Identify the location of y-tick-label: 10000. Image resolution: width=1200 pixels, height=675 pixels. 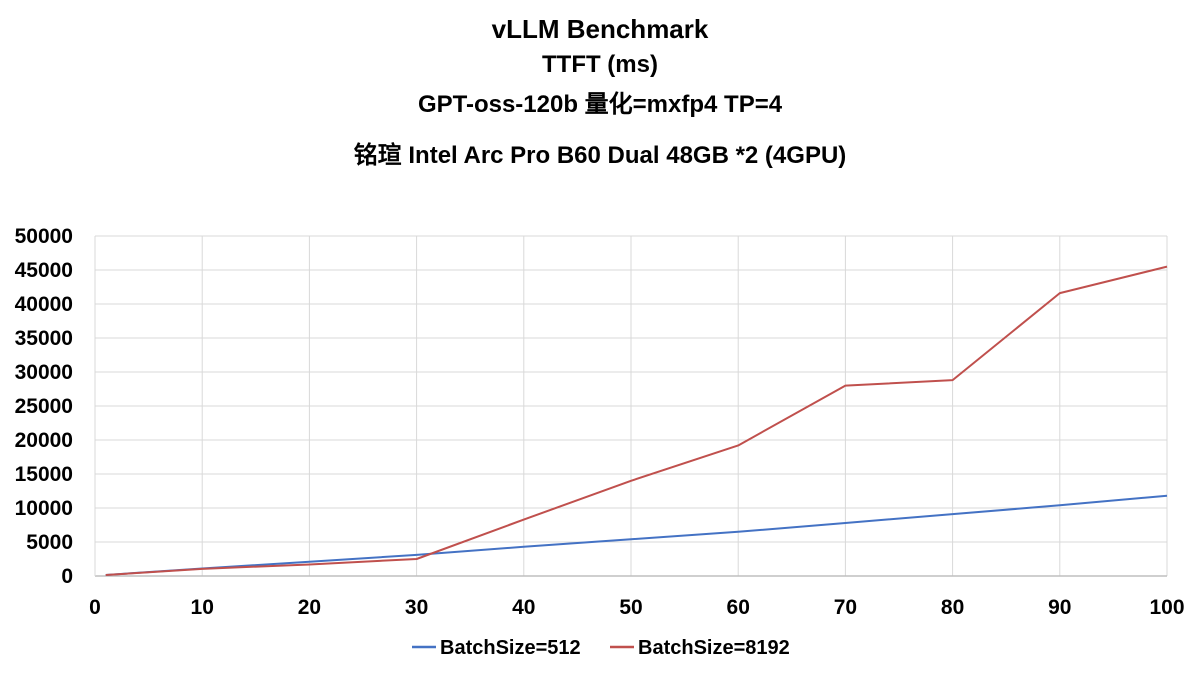
(44, 508).